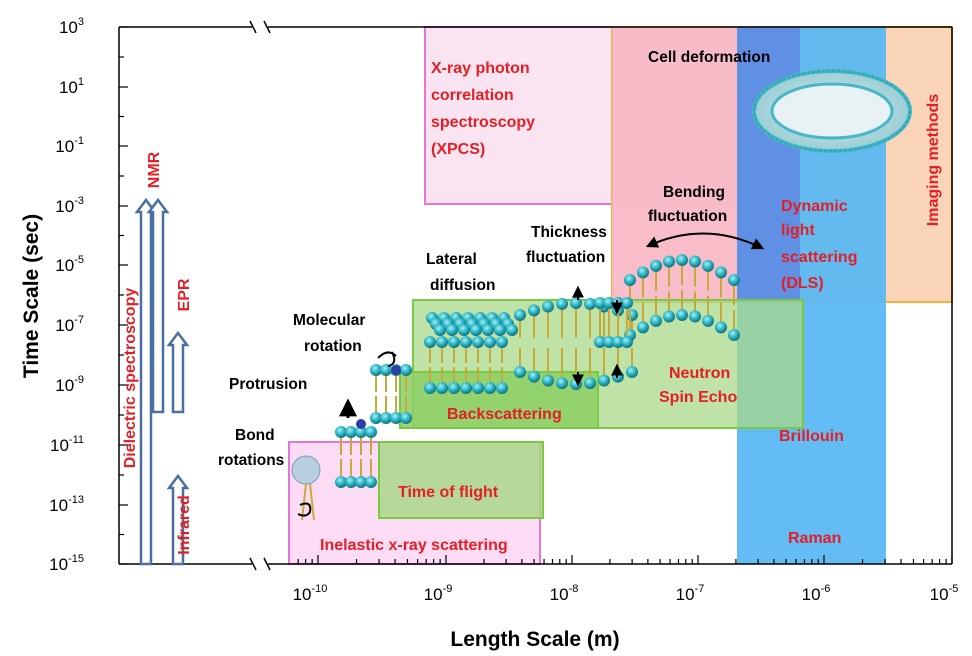  What do you see at coordinates (66, 504) in the screenshot?
I see `y-tick-label: 10⁻¹³` at bounding box center [66, 504].